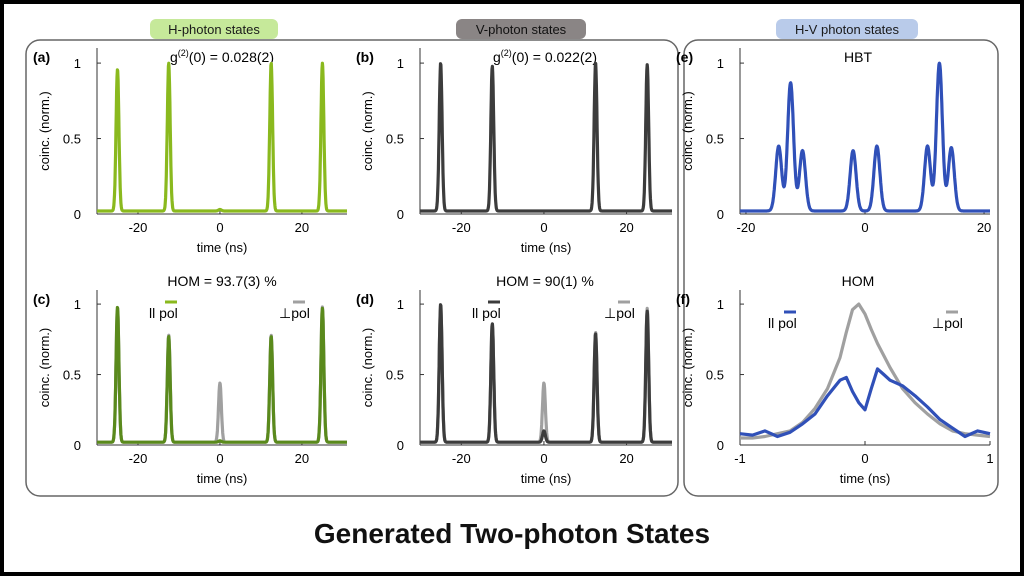  I want to click on panel-label: (d), so click(365, 299).